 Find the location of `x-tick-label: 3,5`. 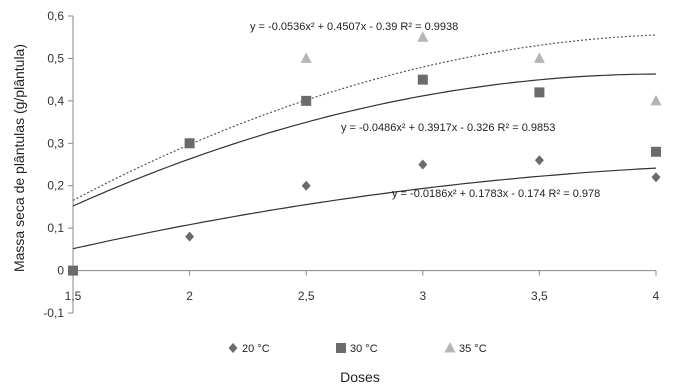

x-tick-label: 3,5 is located at coordinates (539, 296).